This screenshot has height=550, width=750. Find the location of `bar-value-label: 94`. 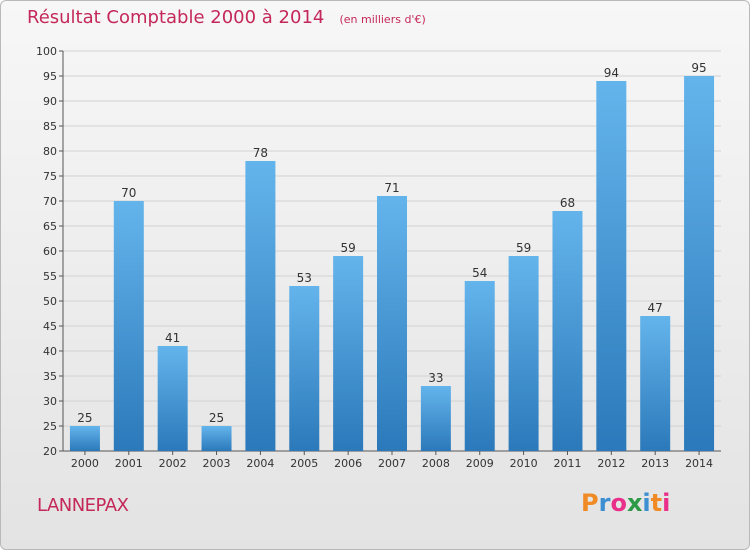

bar-value-label: 94 is located at coordinates (611, 73).